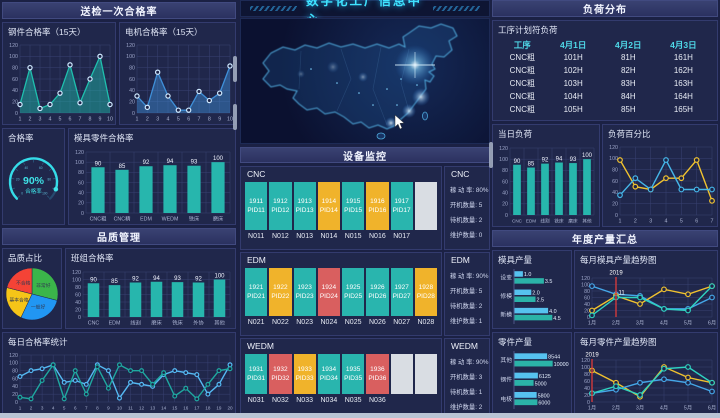  Describe the element at coordinates (280, 206) in the screenshot. I see `machine-tile: 1912 PID12` at that location.